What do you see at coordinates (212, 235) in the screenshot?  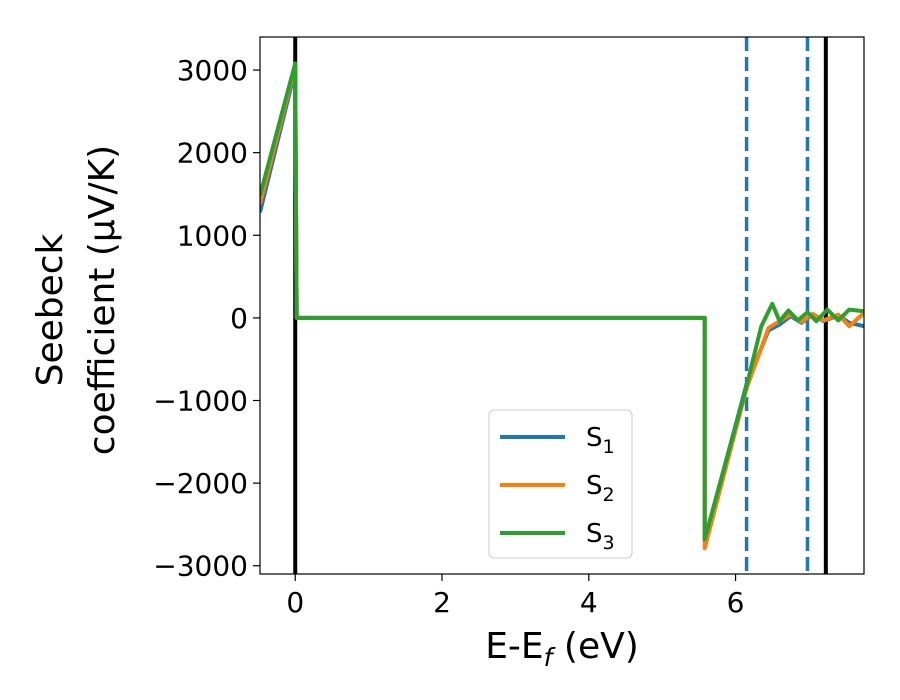 I see `y-tick-label: 1000` at bounding box center [212, 235].